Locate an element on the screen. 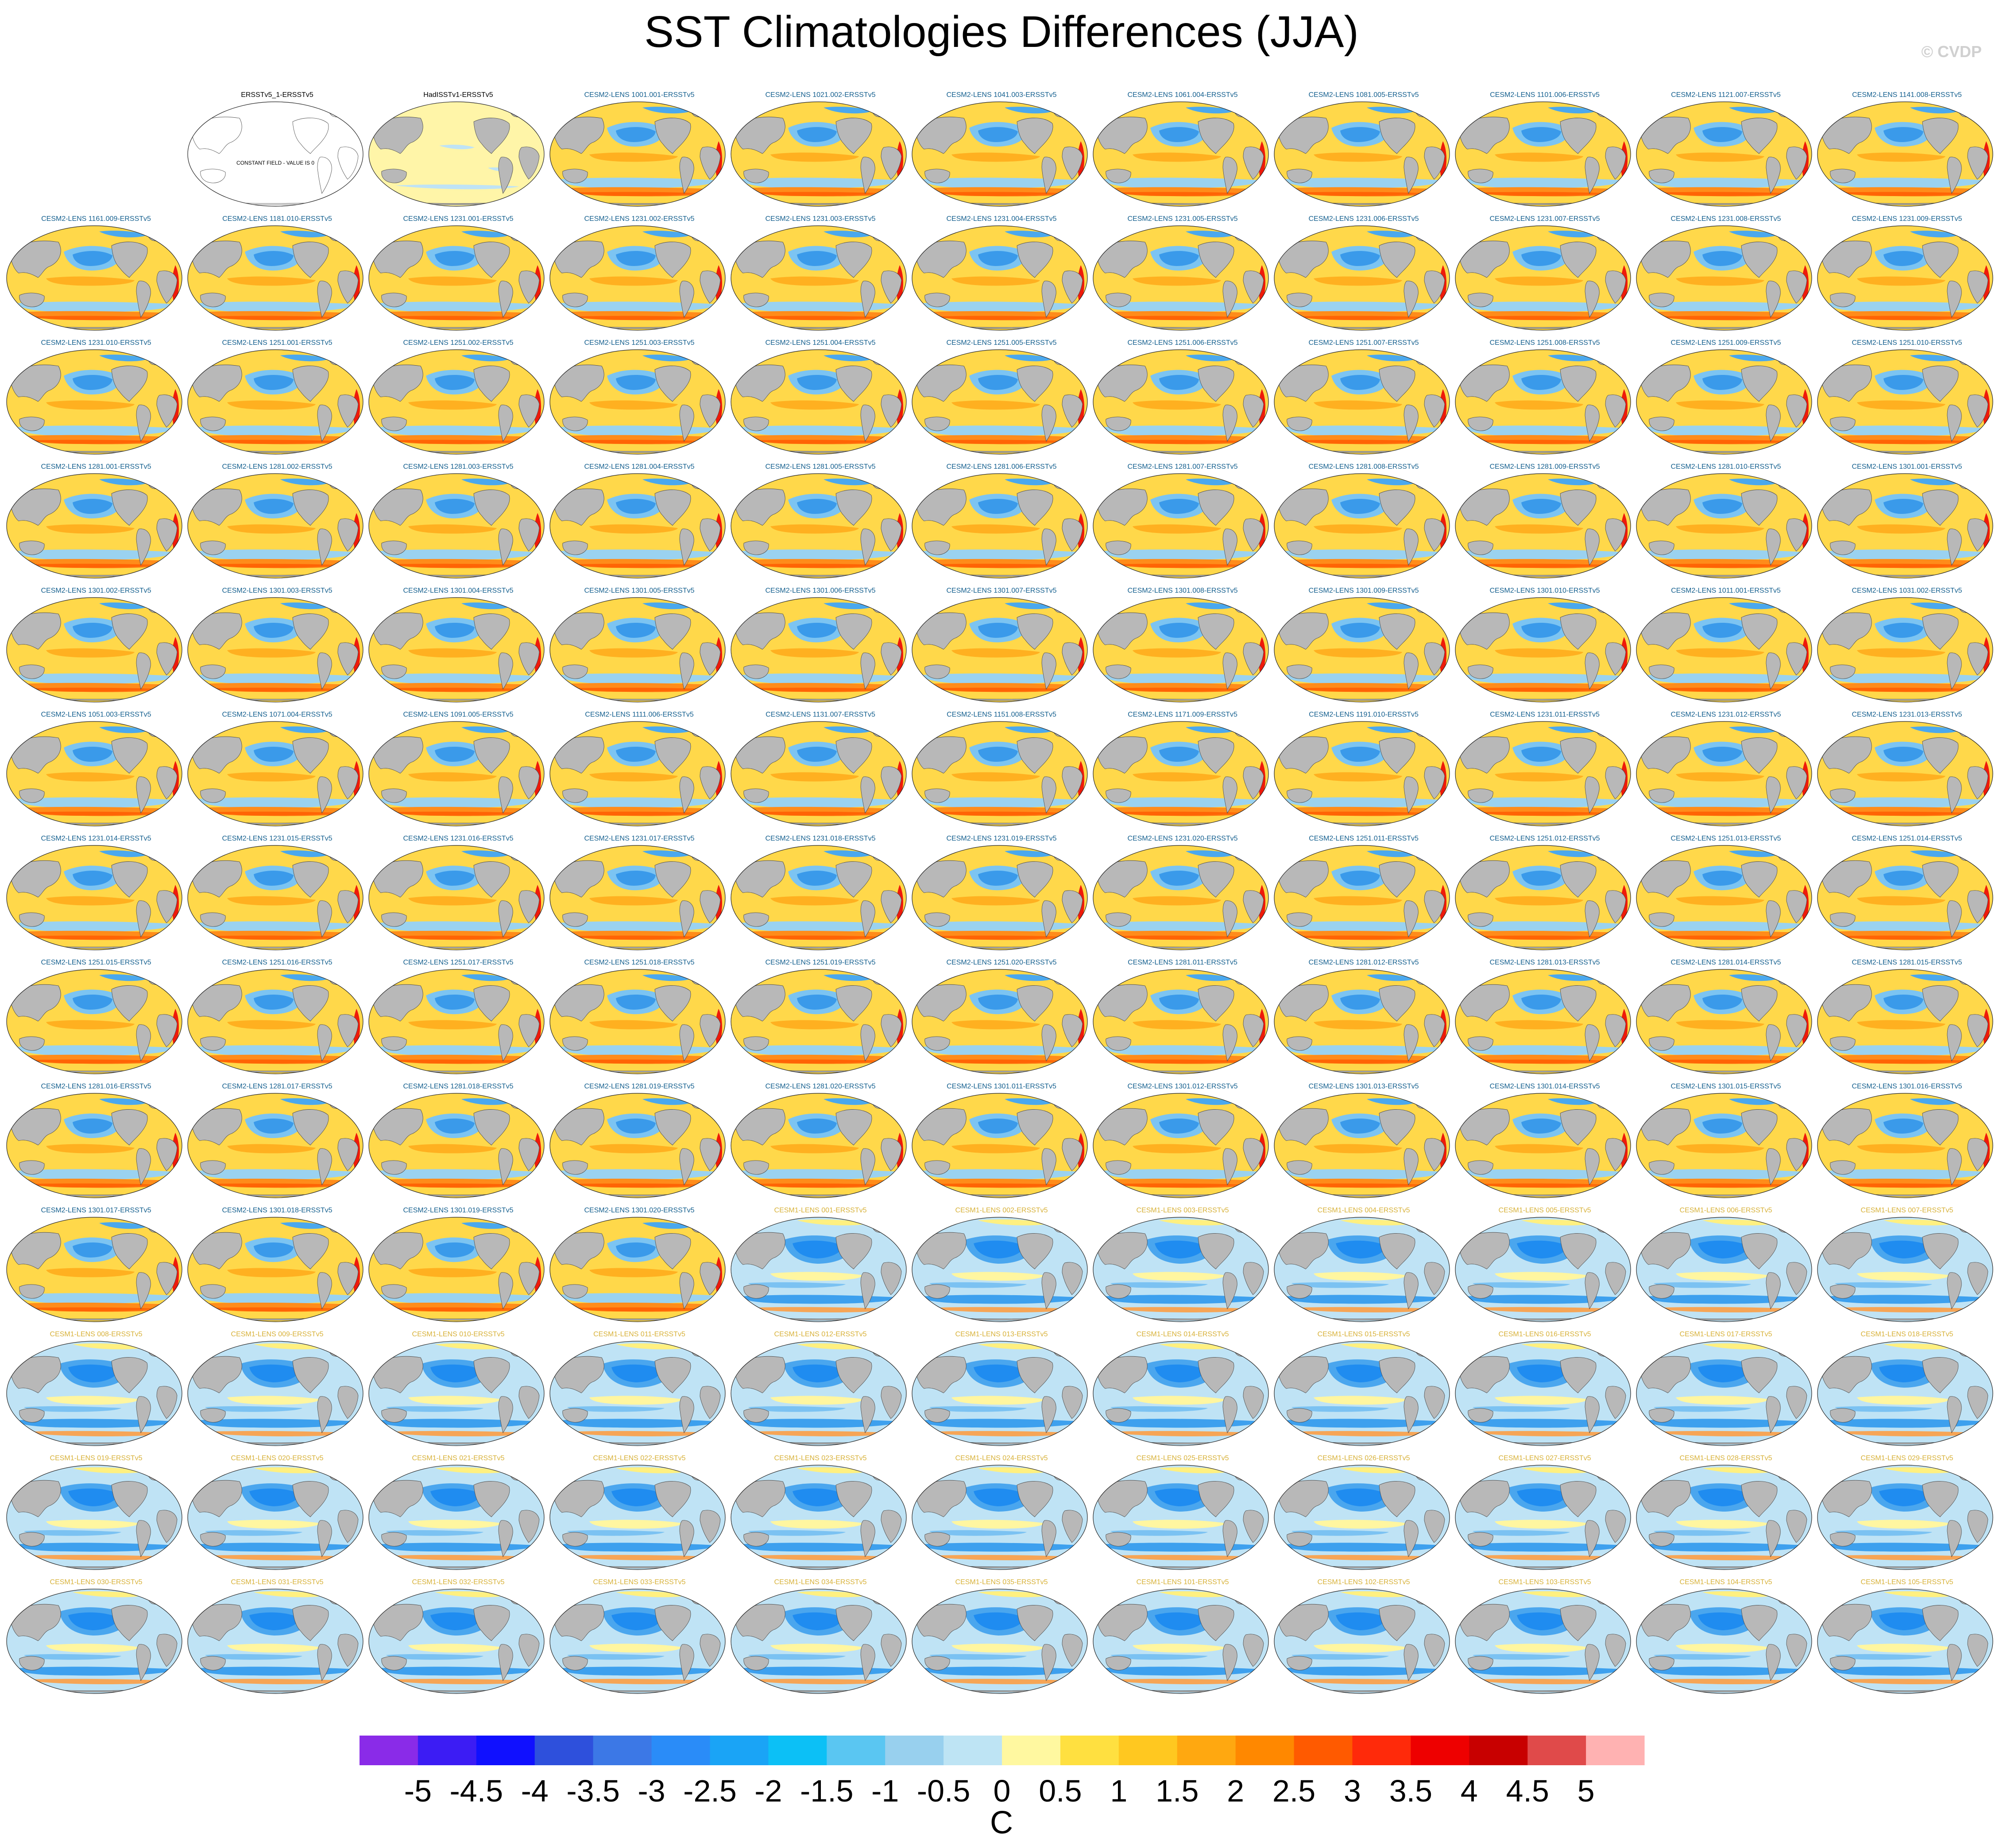 The image size is (2003, 1848). panel-title: CESM2-LENS 1231.006-ERSSTv5 is located at coordinates (1363, 219).